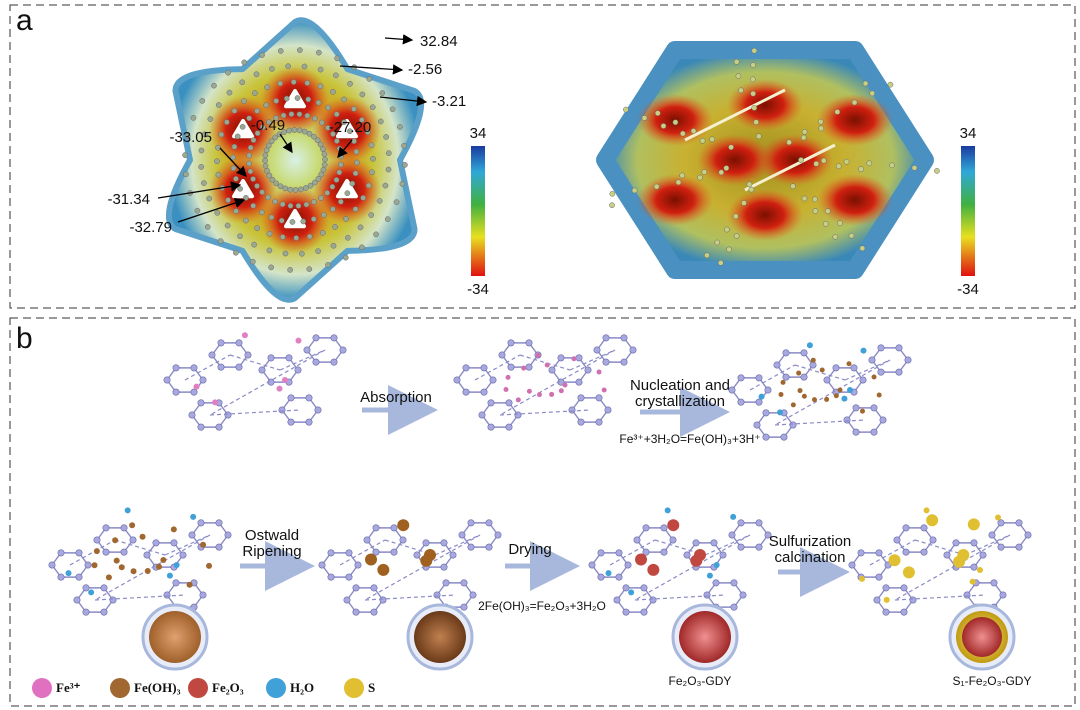 The height and width of the screenshot is (710, 1080). Describe the element at coordinates (790, 167) in the screenshot. I see `highlight` at that location.